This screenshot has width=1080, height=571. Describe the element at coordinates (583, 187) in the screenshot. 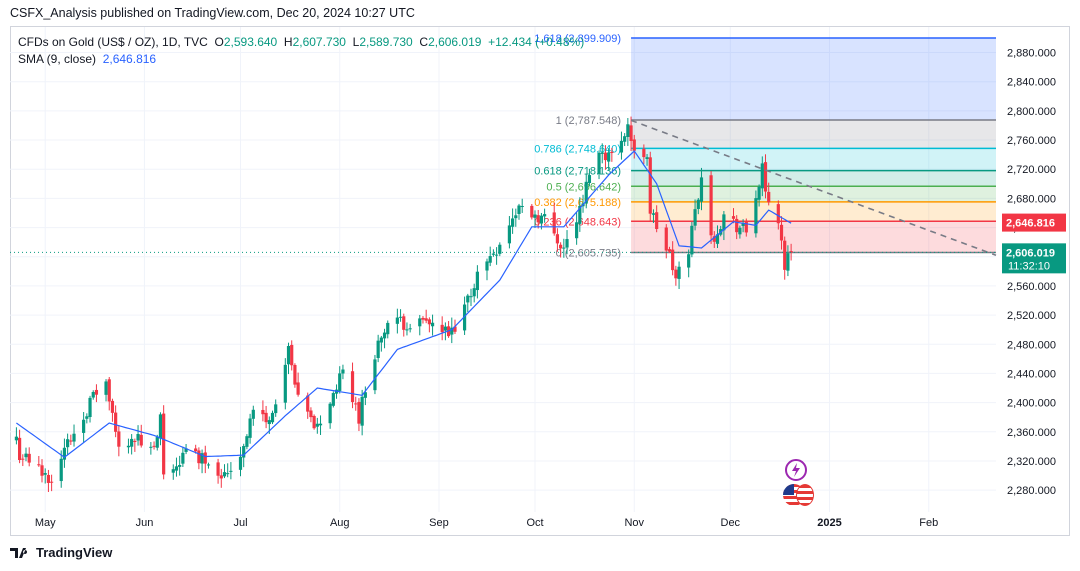

I see `fib-level-label: 0.5 (2,696.642)` at that location.